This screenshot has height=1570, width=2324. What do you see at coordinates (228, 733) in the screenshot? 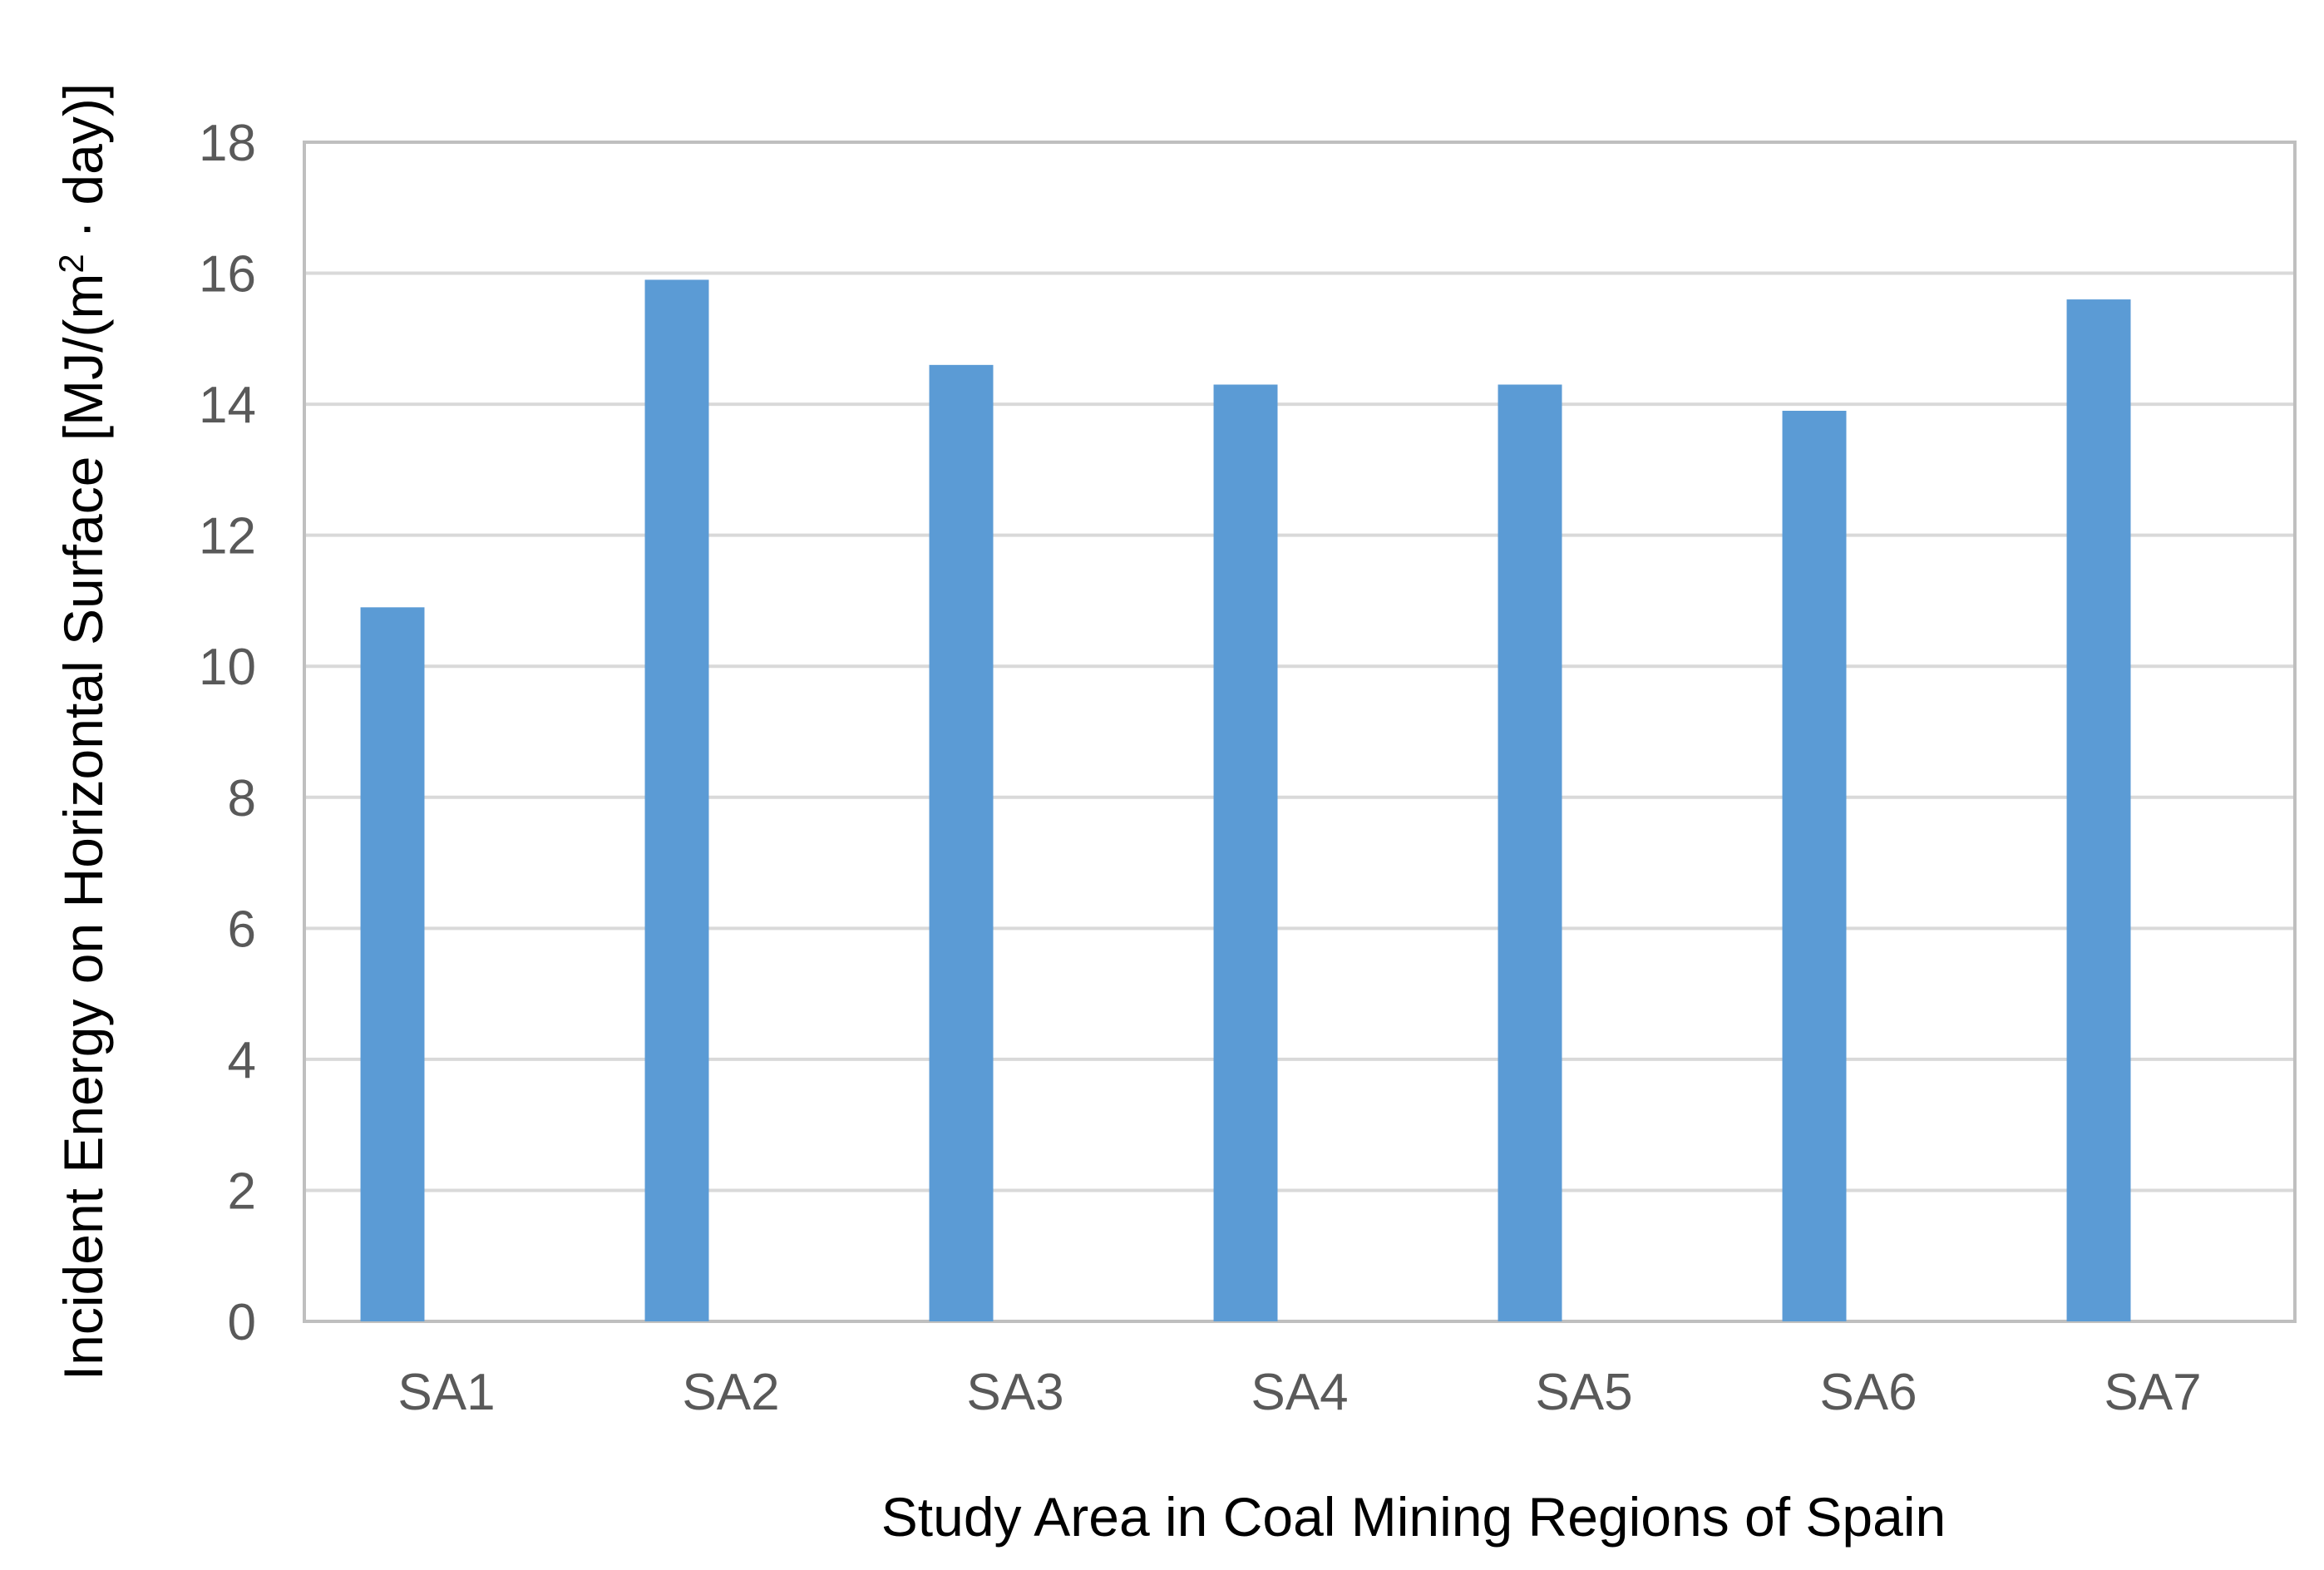
I see `y-axis-tick-labels: 0 2 4 6 8 10 12 14 16 18` at bounding box center [228, 733].